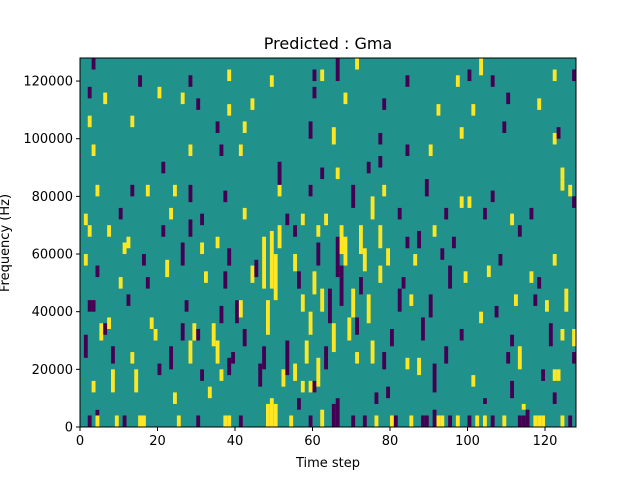 This screenshot has width=640, height=484. I want to click on x-tick-label: 20, so click(157, 441).